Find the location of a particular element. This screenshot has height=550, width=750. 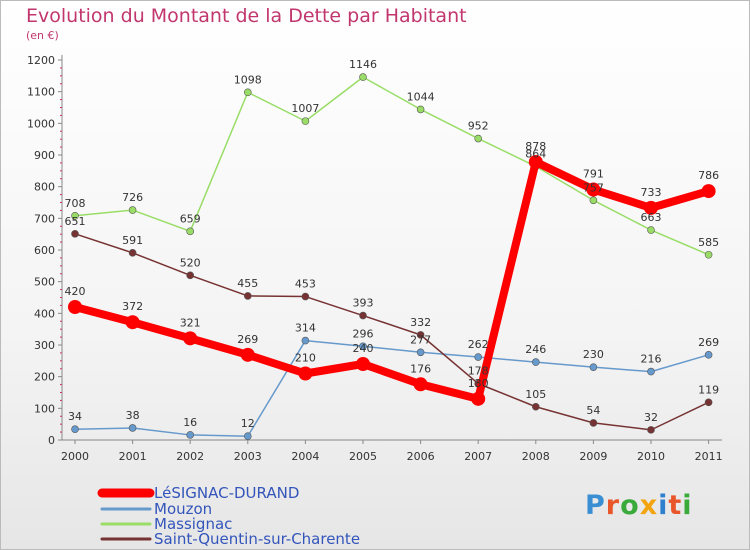

data-label: 34 is located at coordinates (75, 416).